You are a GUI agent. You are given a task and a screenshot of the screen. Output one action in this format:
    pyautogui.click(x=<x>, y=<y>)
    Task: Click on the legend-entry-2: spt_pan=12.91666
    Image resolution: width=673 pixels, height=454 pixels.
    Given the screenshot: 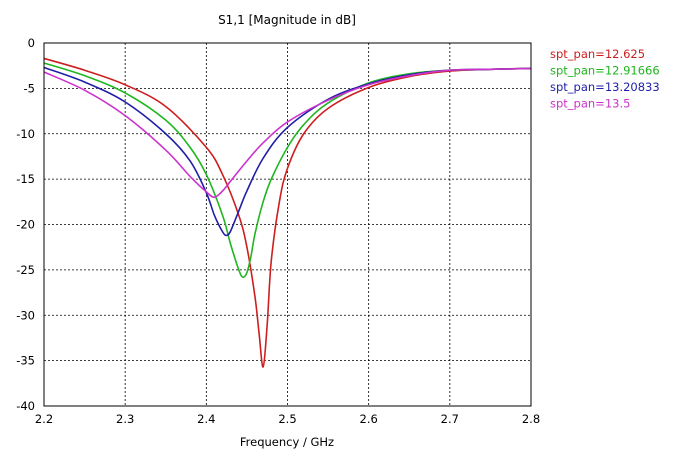 What is the action you would take?
    pyautogui.click(x=605, y=71)
    